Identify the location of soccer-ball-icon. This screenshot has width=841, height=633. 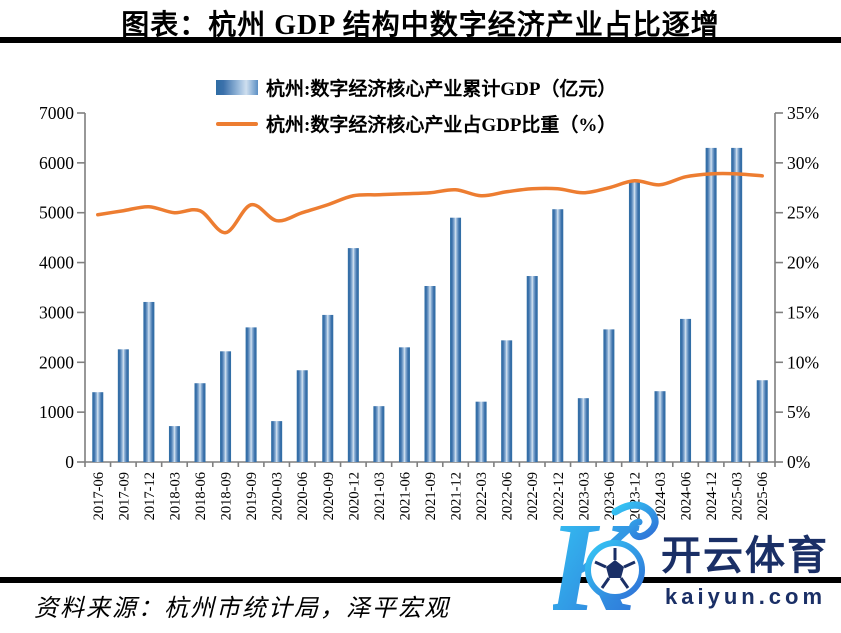
(615, 570).